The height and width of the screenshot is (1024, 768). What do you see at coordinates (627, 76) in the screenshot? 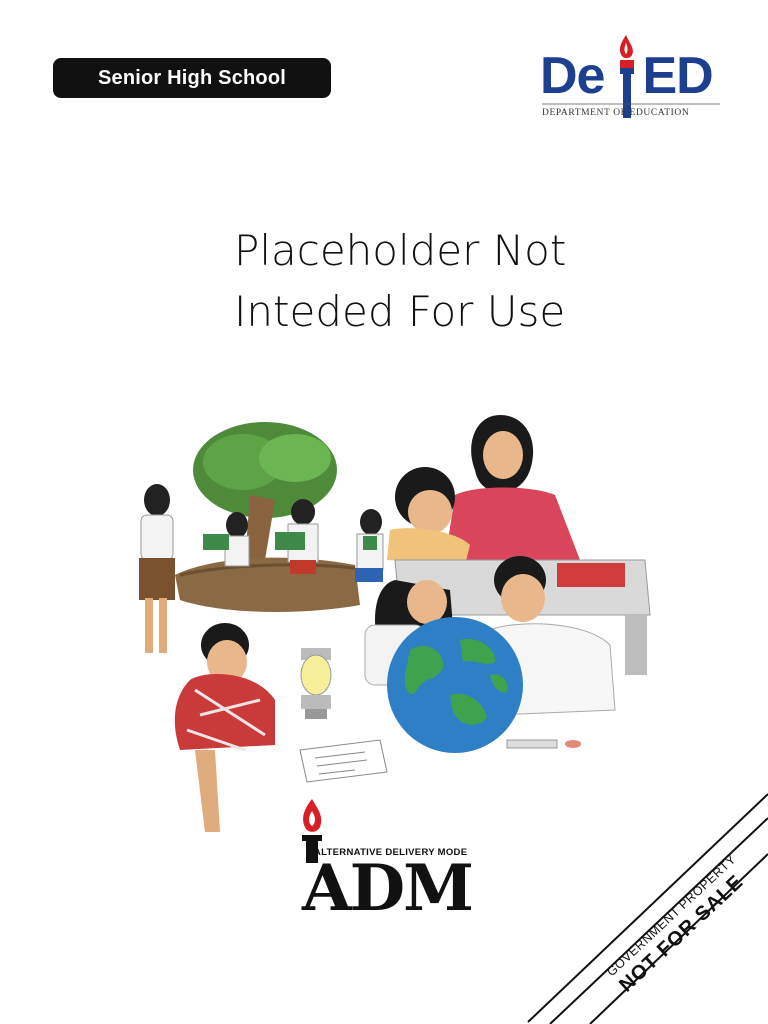
I see `deped-wordmark: De ED` at bounding box center [627, 76].